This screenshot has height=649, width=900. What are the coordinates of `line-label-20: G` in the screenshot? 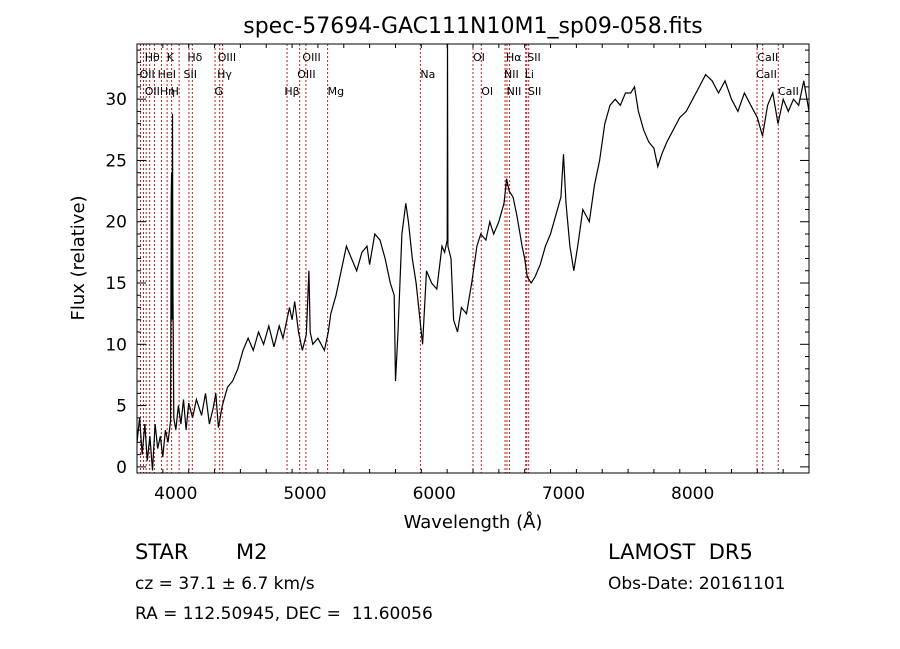 It's located at (219, 91).